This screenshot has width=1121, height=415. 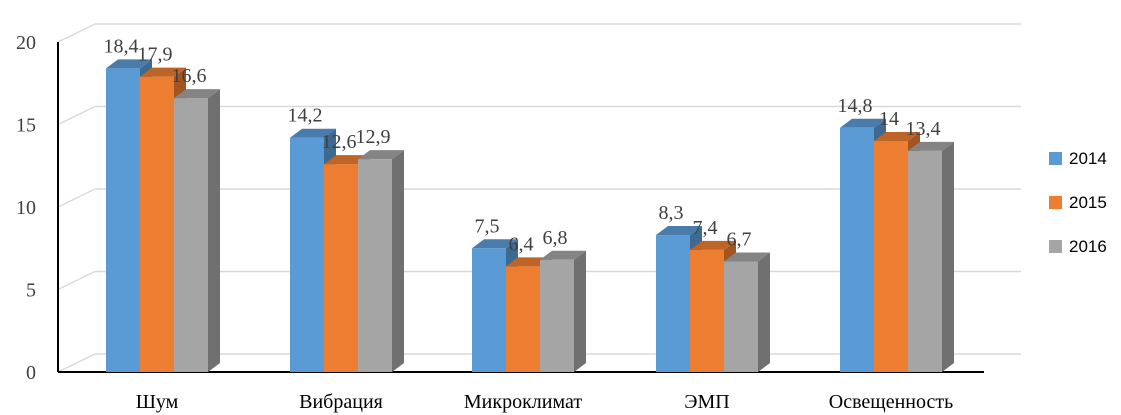 What do you see at coordinates (706, 402) in the screenshot?
I see `category-label: ЭМП` at bounding box center [706, 402].